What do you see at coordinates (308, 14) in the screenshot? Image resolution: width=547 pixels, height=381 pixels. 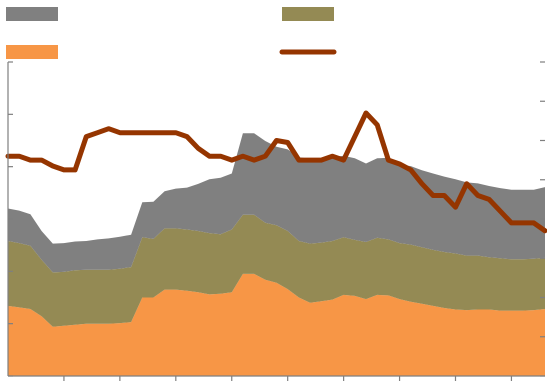 I see `legend-swatch-olive` at bounding box center [308, 14].